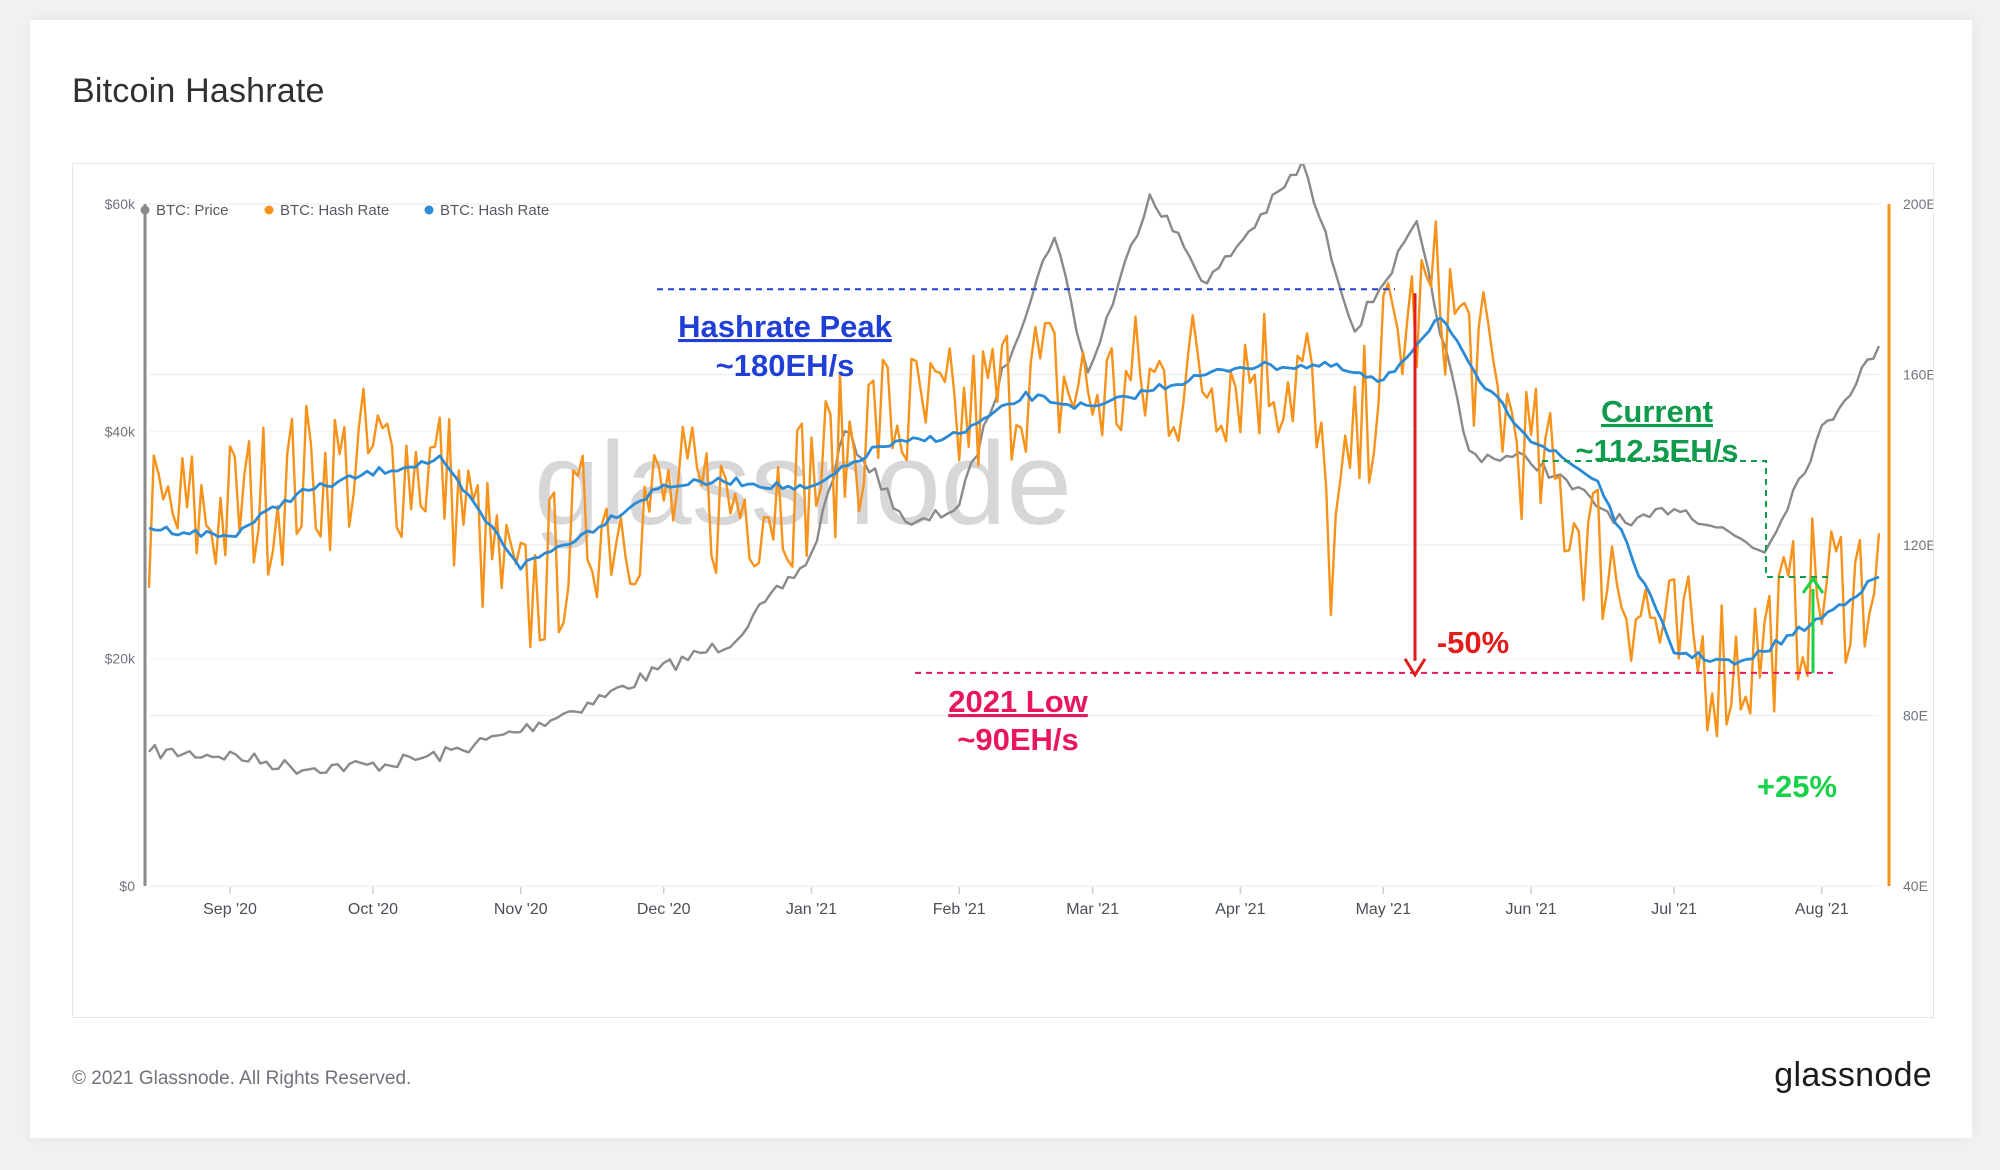 The image size is (2000, 1170). I want to click on glassnode-logo: glassnode, so click(1853, 1075).